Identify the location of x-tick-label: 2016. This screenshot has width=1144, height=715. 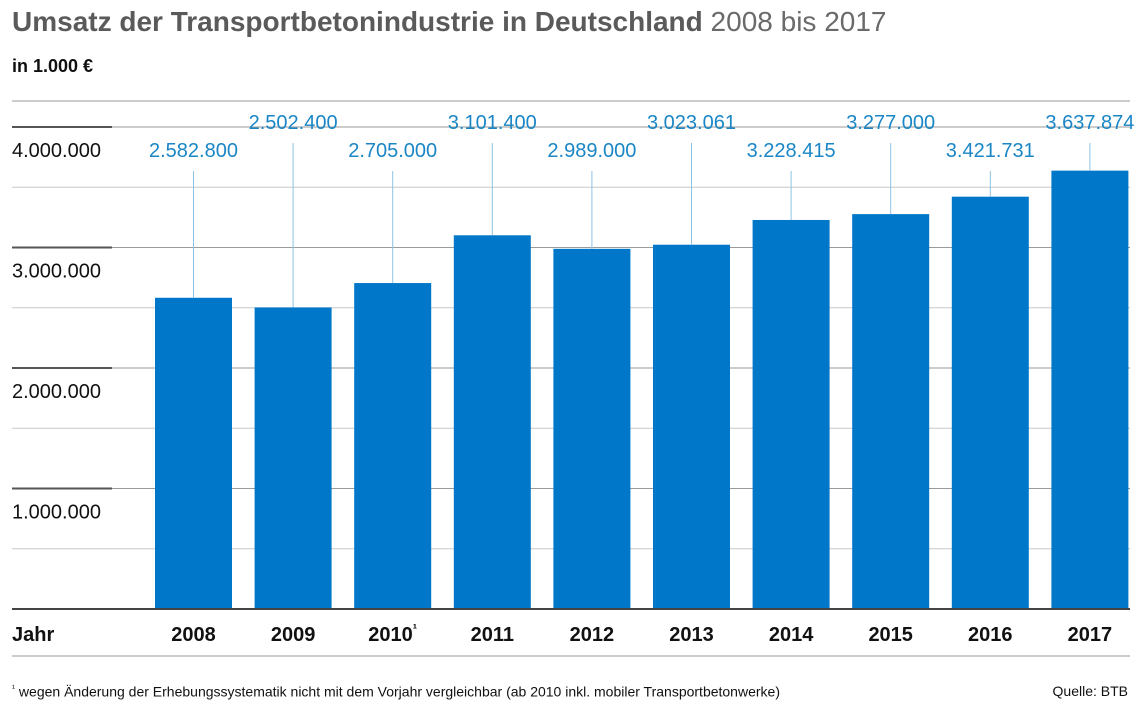
(990, 635).